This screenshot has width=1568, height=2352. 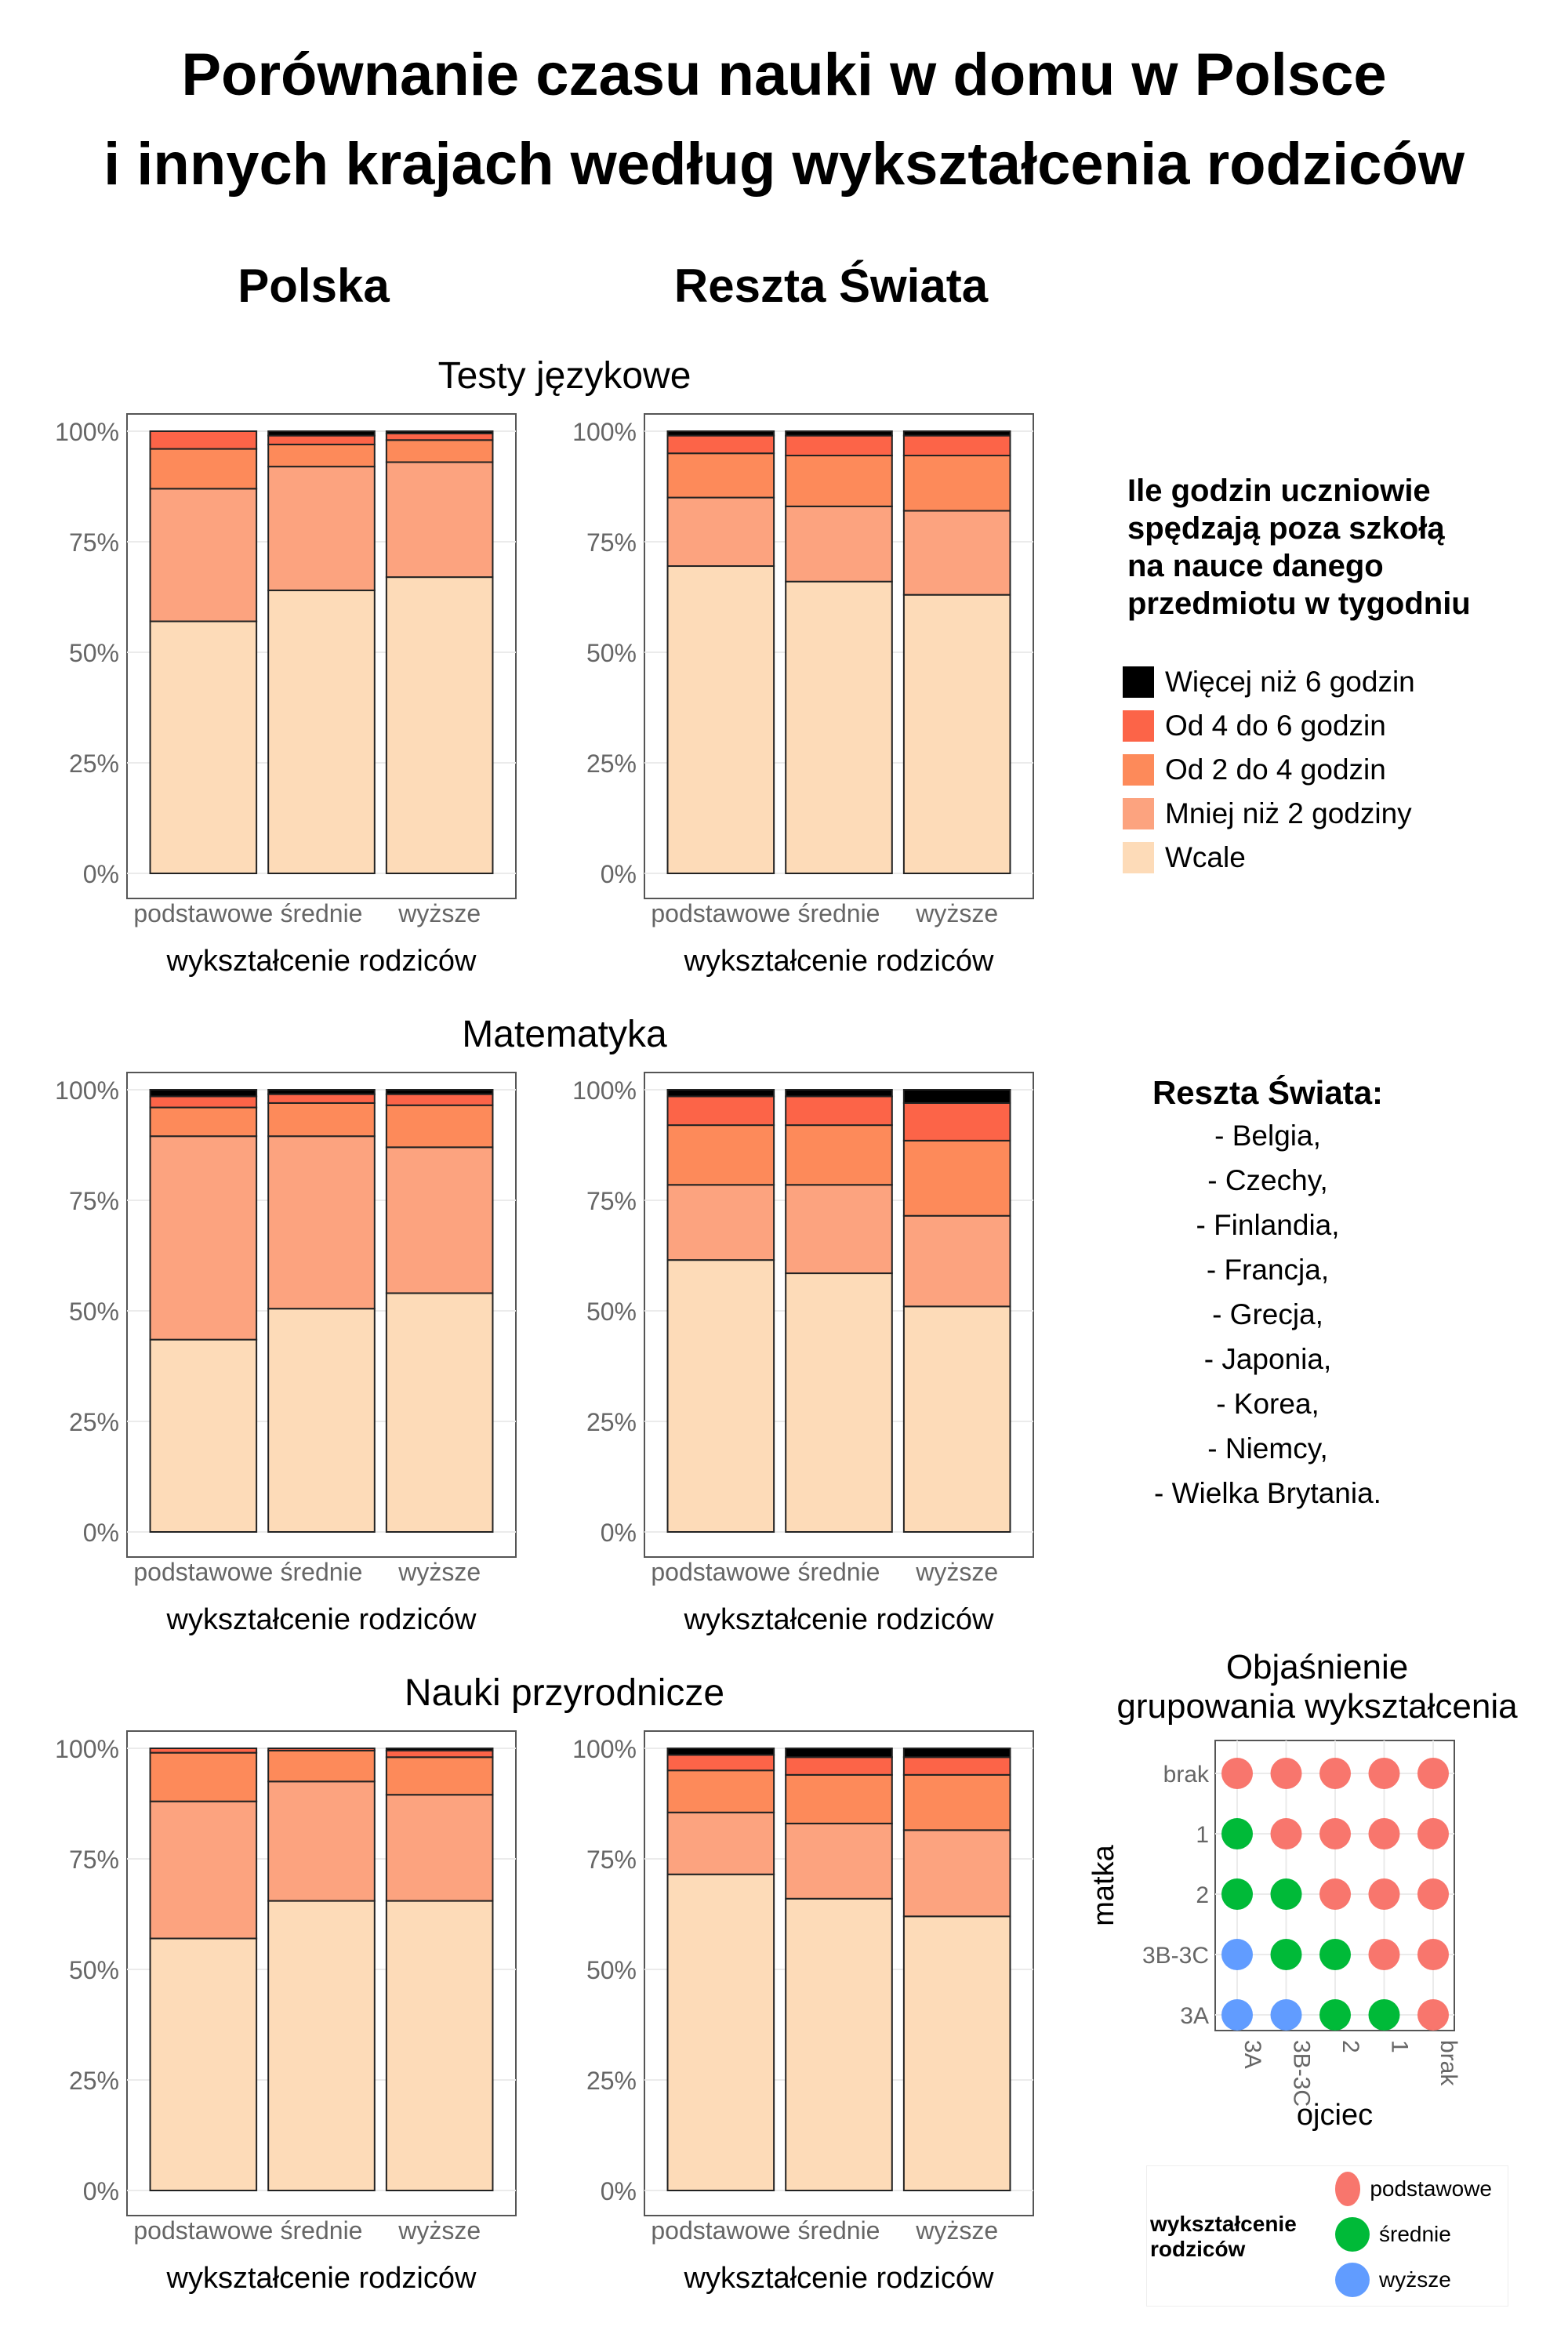 What do you see at coordinates (619, 1533) in the screenshot?
I see `y-tick-label: 0%` at bounding box center [619, 1533].